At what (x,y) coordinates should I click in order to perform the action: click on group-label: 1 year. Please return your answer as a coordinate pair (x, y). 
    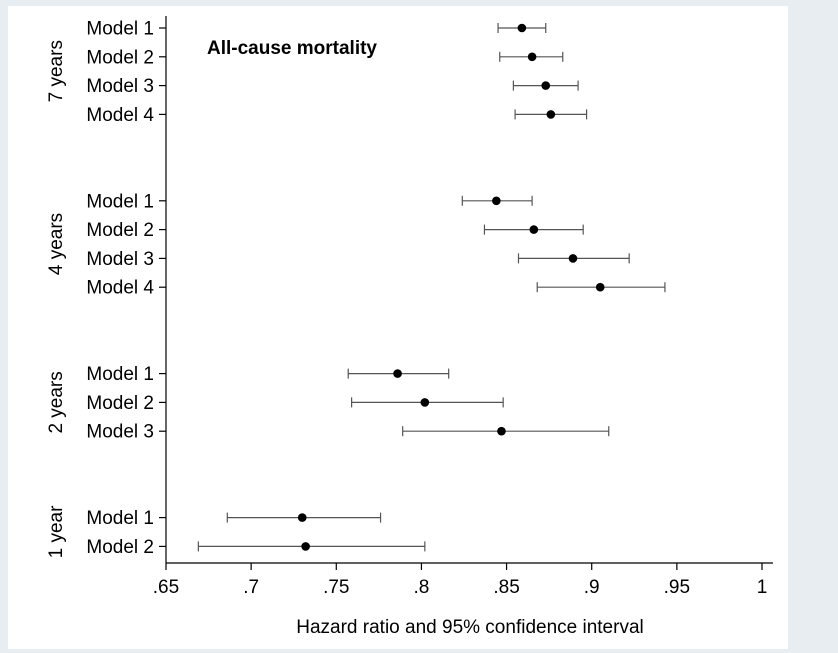
    Looking at the image, I should click on (56, 531).